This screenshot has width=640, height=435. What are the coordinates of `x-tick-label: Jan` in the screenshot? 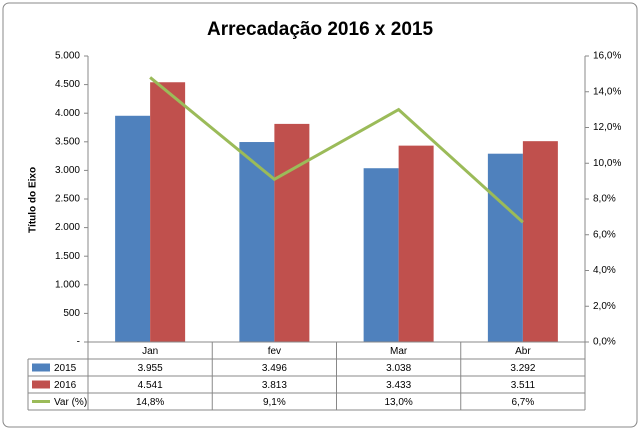 It's located at (150, 351).